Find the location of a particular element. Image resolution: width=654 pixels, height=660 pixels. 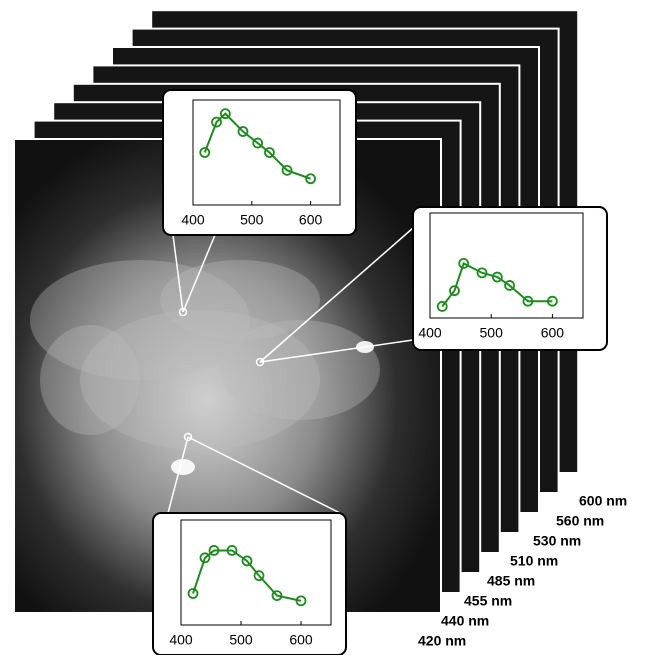

layer-label: 440 nm is located at coordinates (465, 621).